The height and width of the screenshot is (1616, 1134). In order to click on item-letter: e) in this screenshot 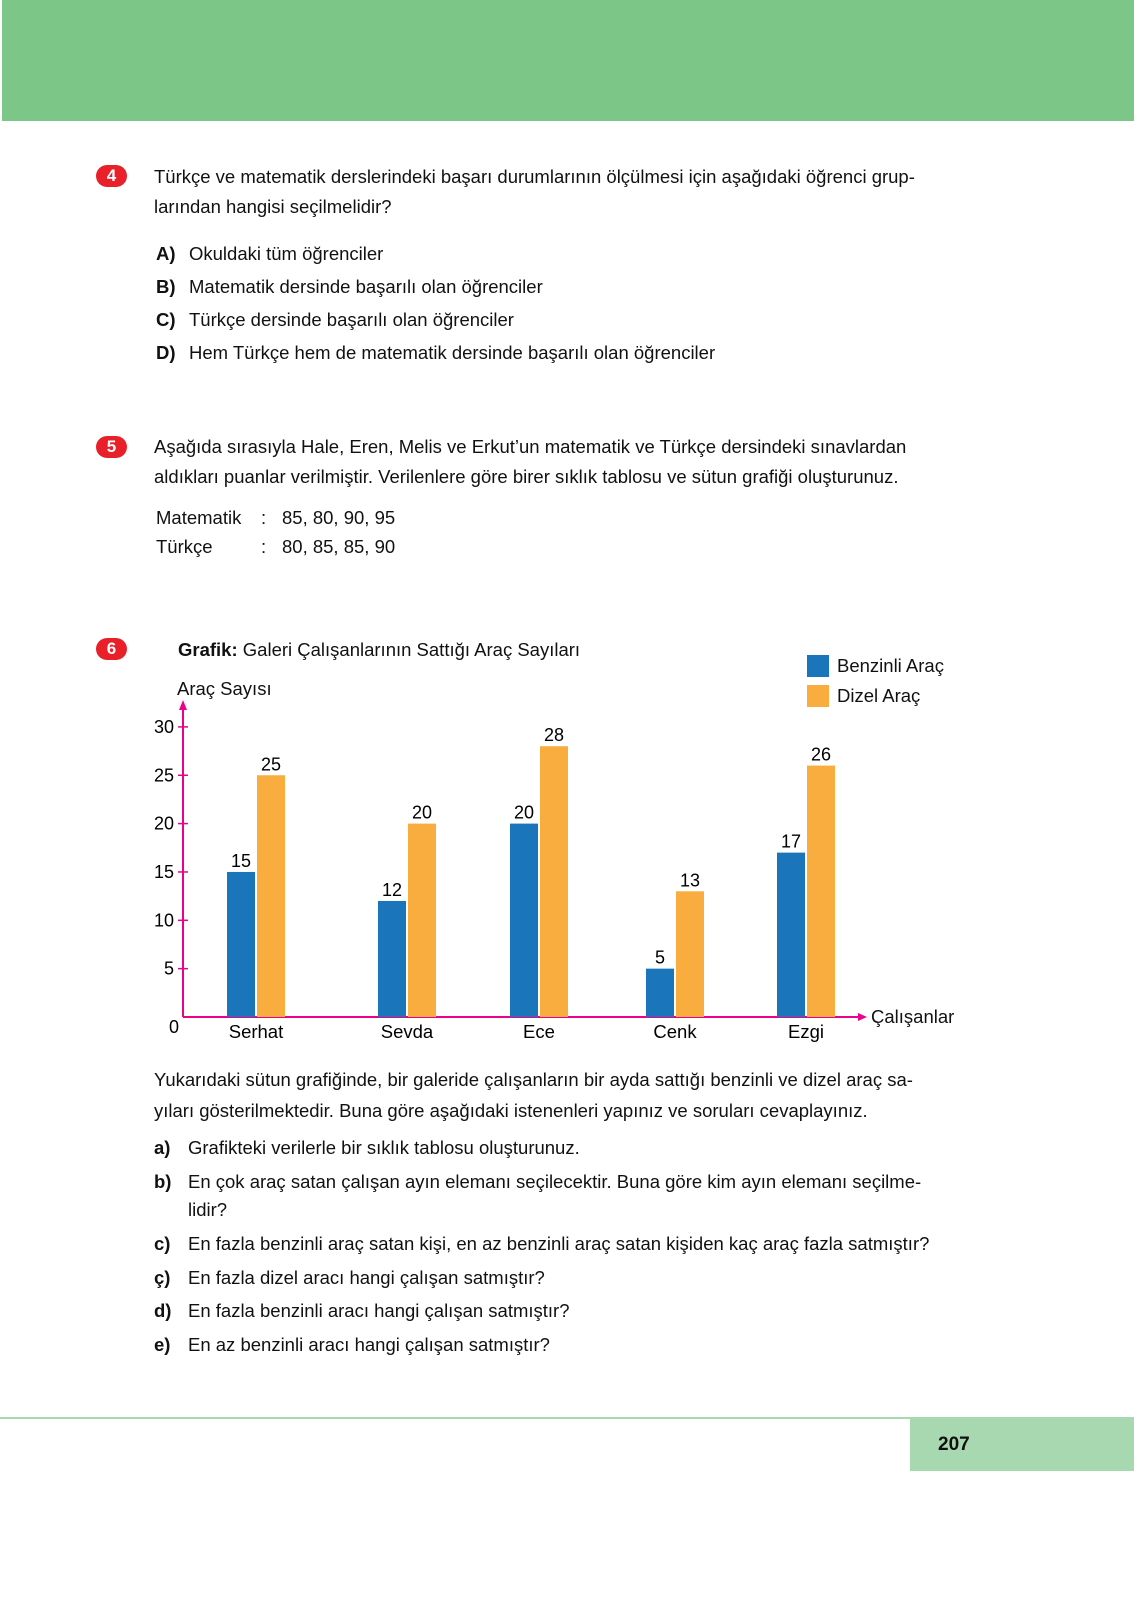, I will do `click(162, 1344)`.